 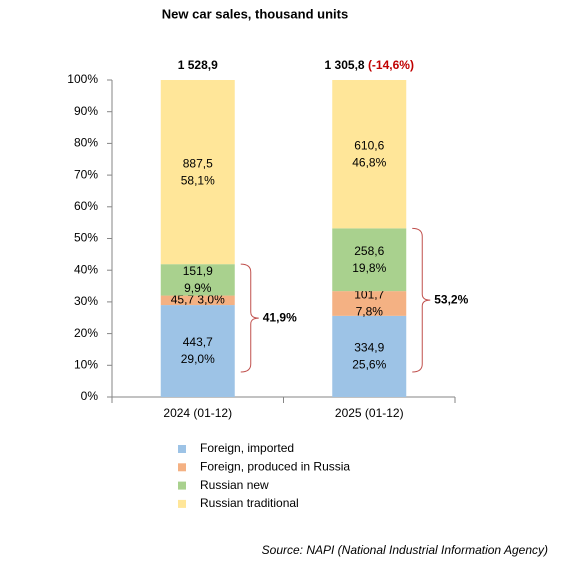 I want to click on total-label: 1 528,9, so click(x=198, y=65).